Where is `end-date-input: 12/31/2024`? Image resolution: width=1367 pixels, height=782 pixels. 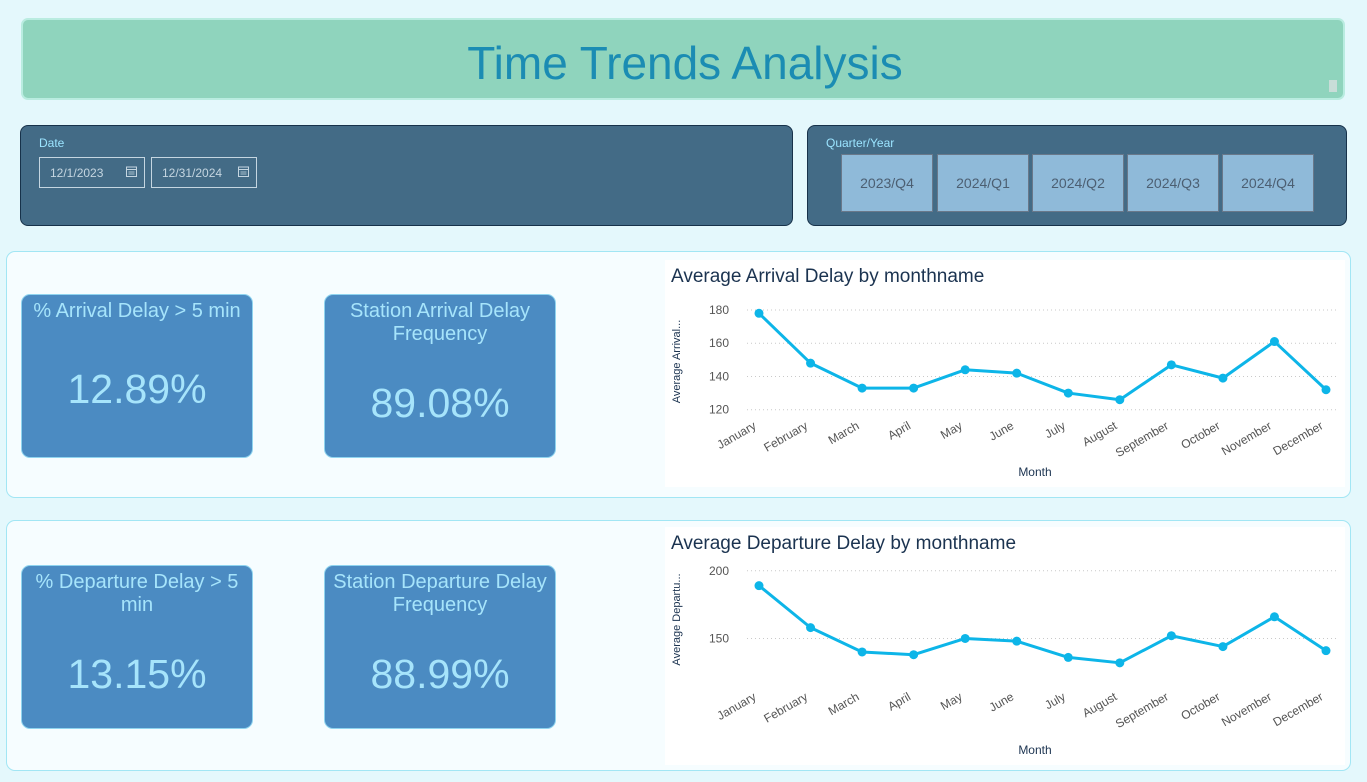
end-date-input: 12/31/2024 is located at coordinates (204, 172).